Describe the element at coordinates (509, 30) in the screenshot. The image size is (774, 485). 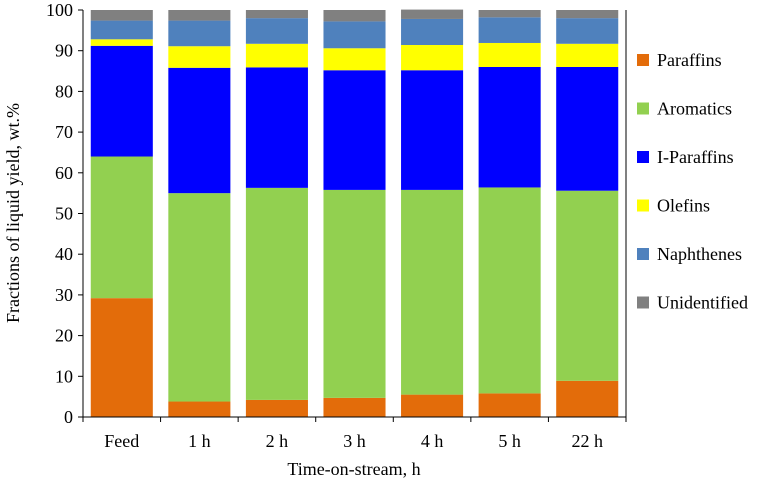
I see `bar-5-h-naphthenes` at that location.